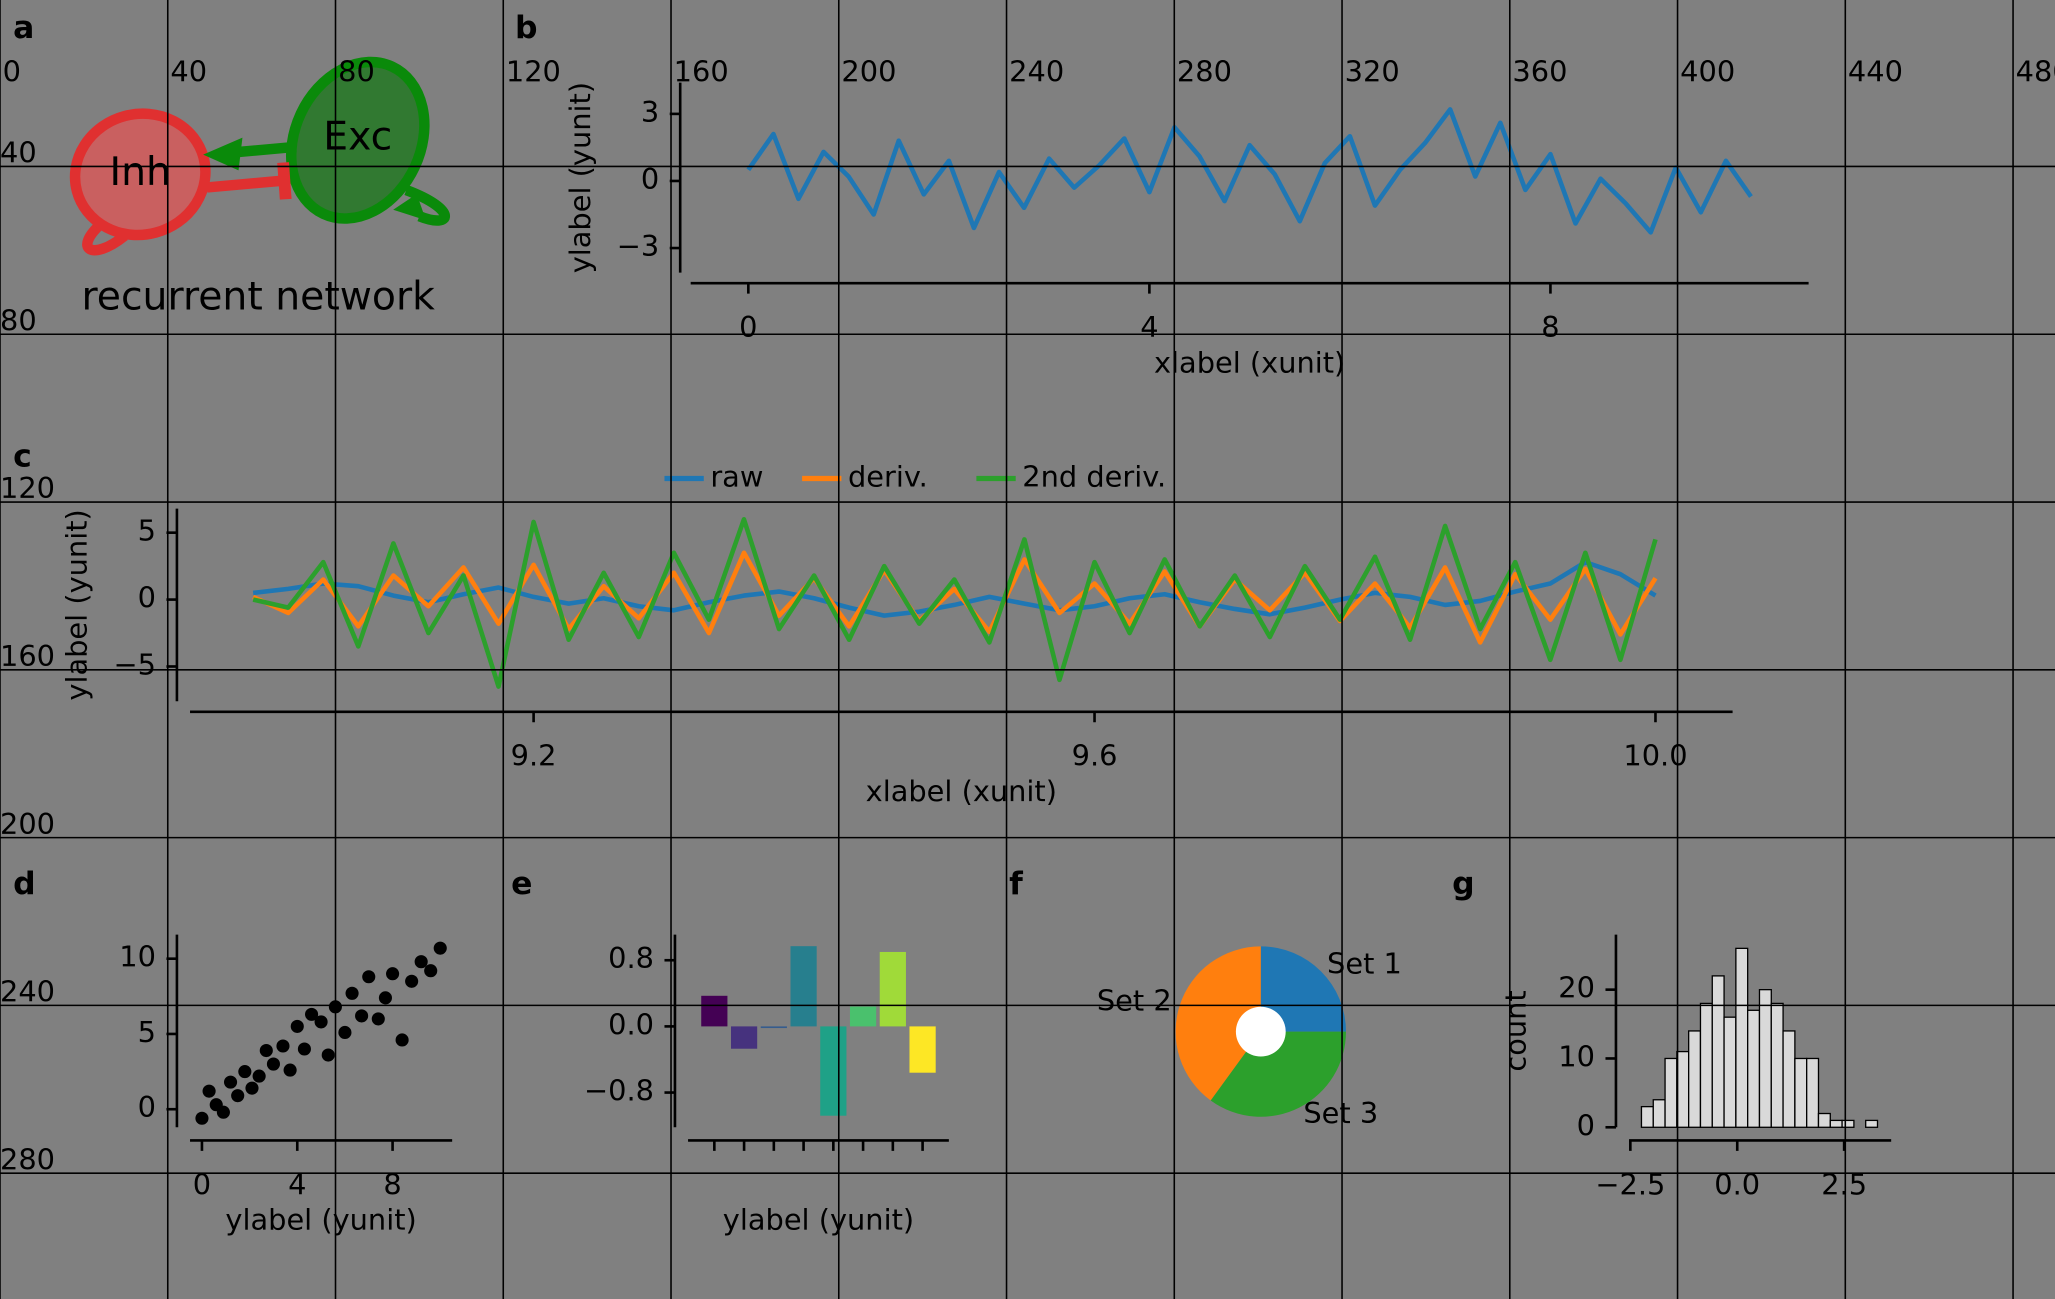 This screenshot has width=2055, height=1299. What do you see at coordinates (27, 488) in the screenshot?
I see `overlay-y-label: 120` at bounding box center [27, 488].